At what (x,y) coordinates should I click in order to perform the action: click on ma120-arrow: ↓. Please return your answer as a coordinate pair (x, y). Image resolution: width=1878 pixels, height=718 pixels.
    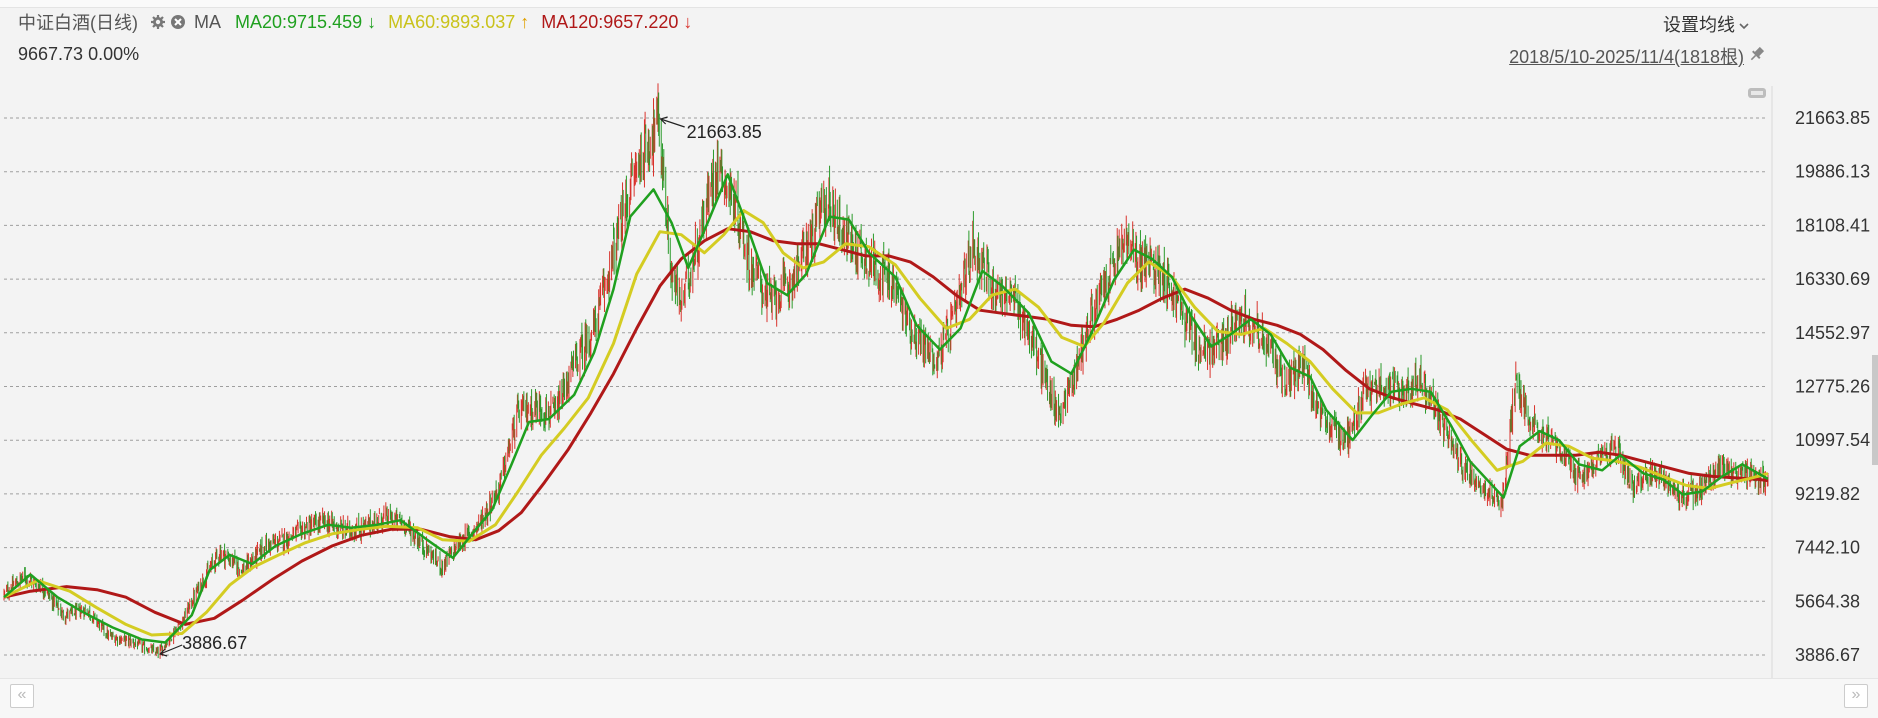
    Looking at the image, I should click on (688, 21).